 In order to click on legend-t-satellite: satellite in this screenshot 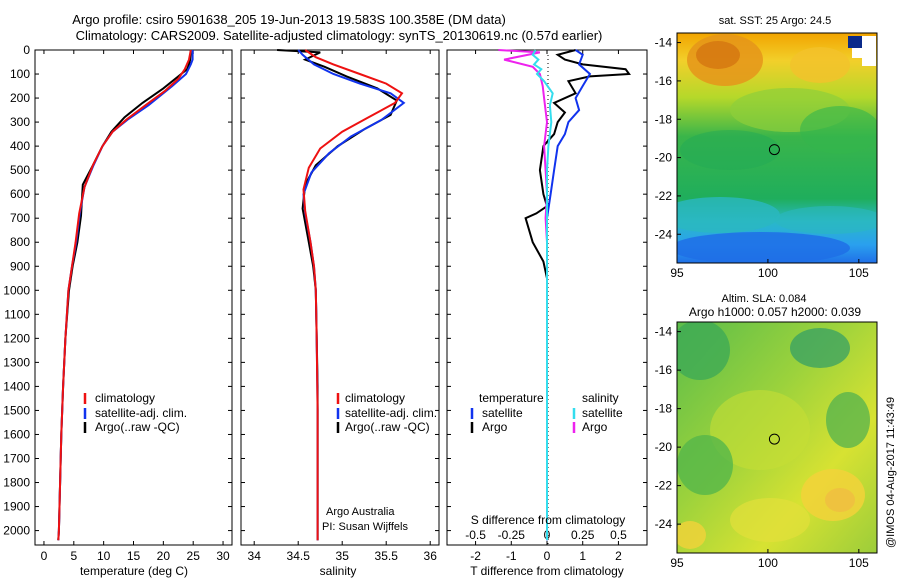, I will do `click(502, 413)`.